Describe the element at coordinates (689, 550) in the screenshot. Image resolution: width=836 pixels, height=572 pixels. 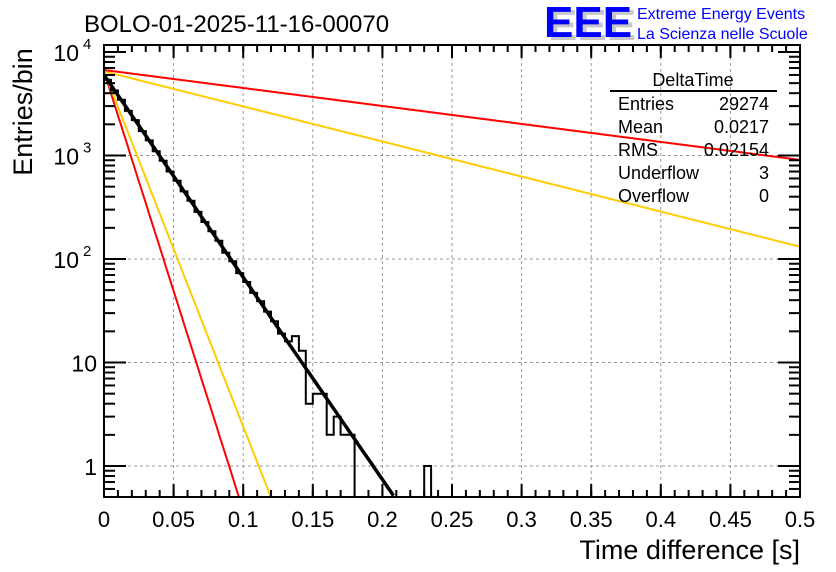
I see `x-axis-label: Time difference [s]` at that location.